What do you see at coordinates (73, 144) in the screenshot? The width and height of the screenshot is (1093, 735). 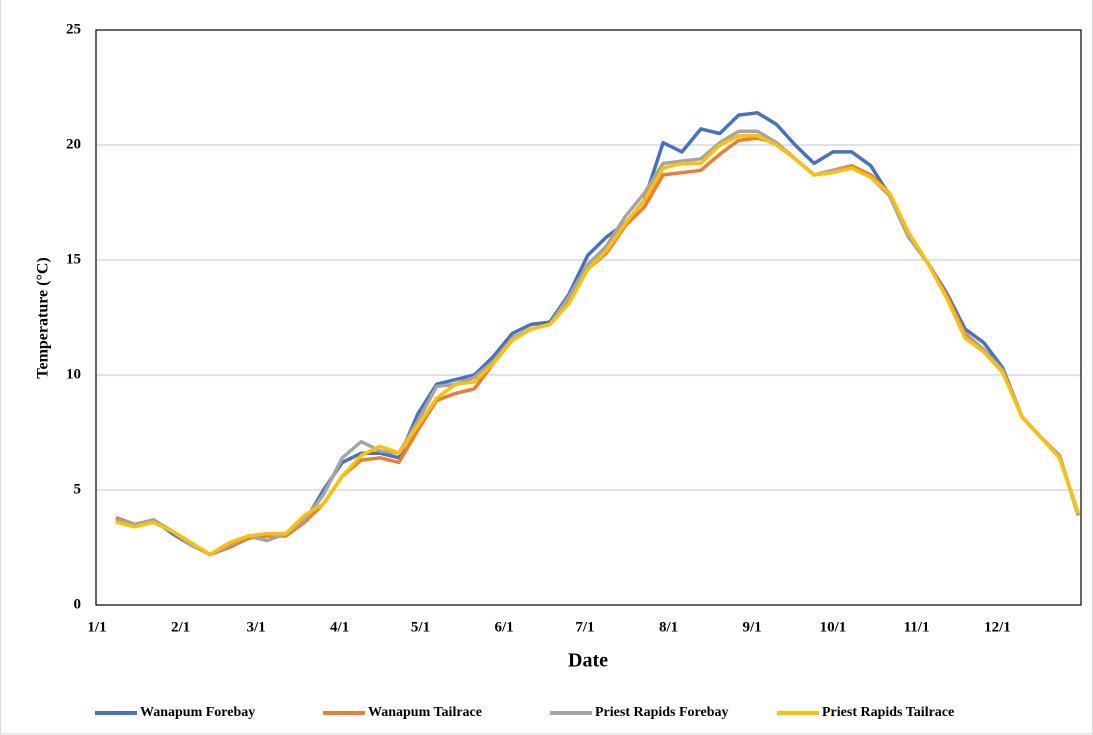 I see `y-tick-label: 20` at bounding box center [73, 144].